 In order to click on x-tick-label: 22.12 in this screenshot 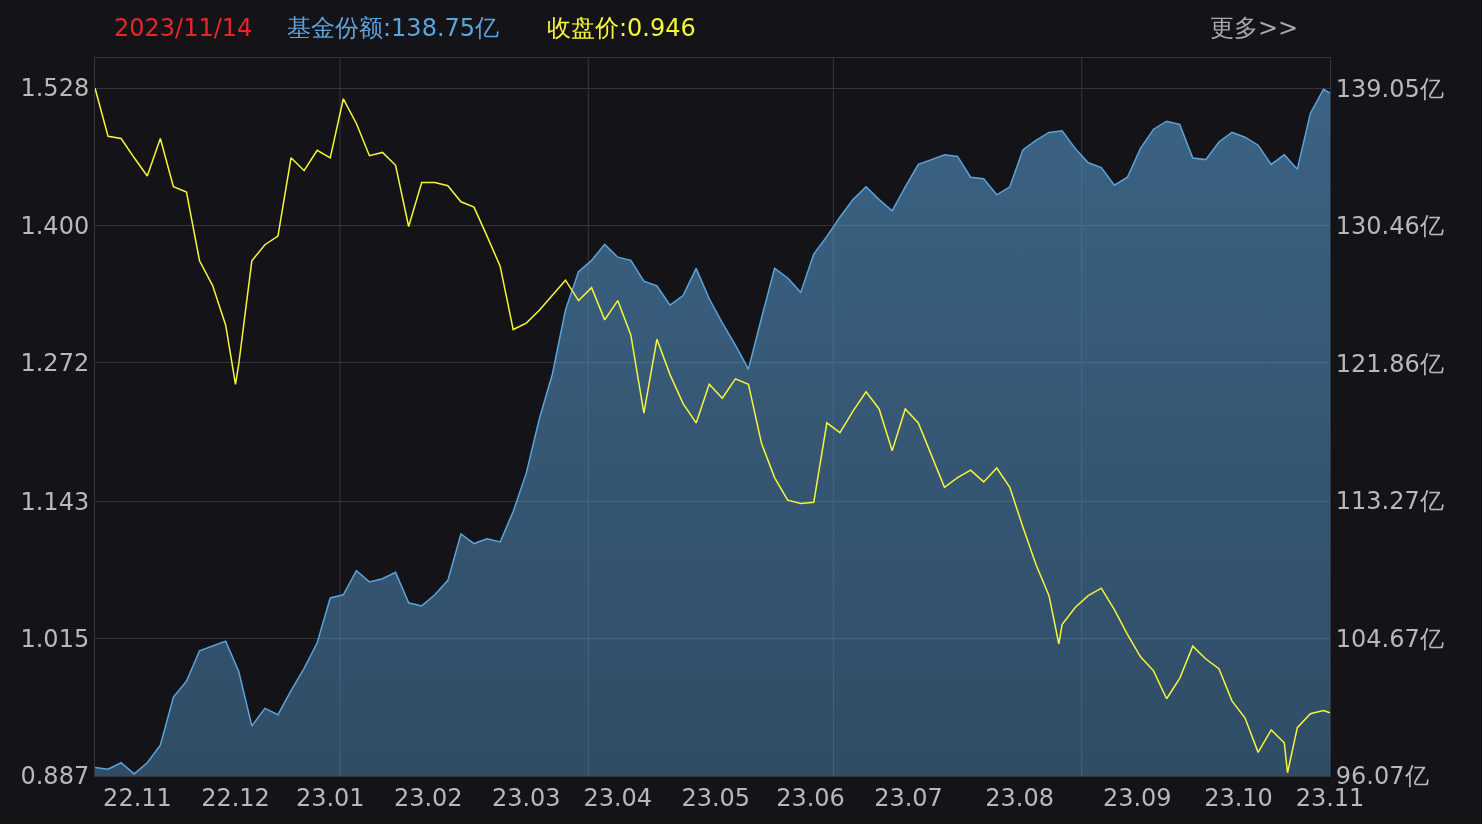, I will do `click(235, 797)`.